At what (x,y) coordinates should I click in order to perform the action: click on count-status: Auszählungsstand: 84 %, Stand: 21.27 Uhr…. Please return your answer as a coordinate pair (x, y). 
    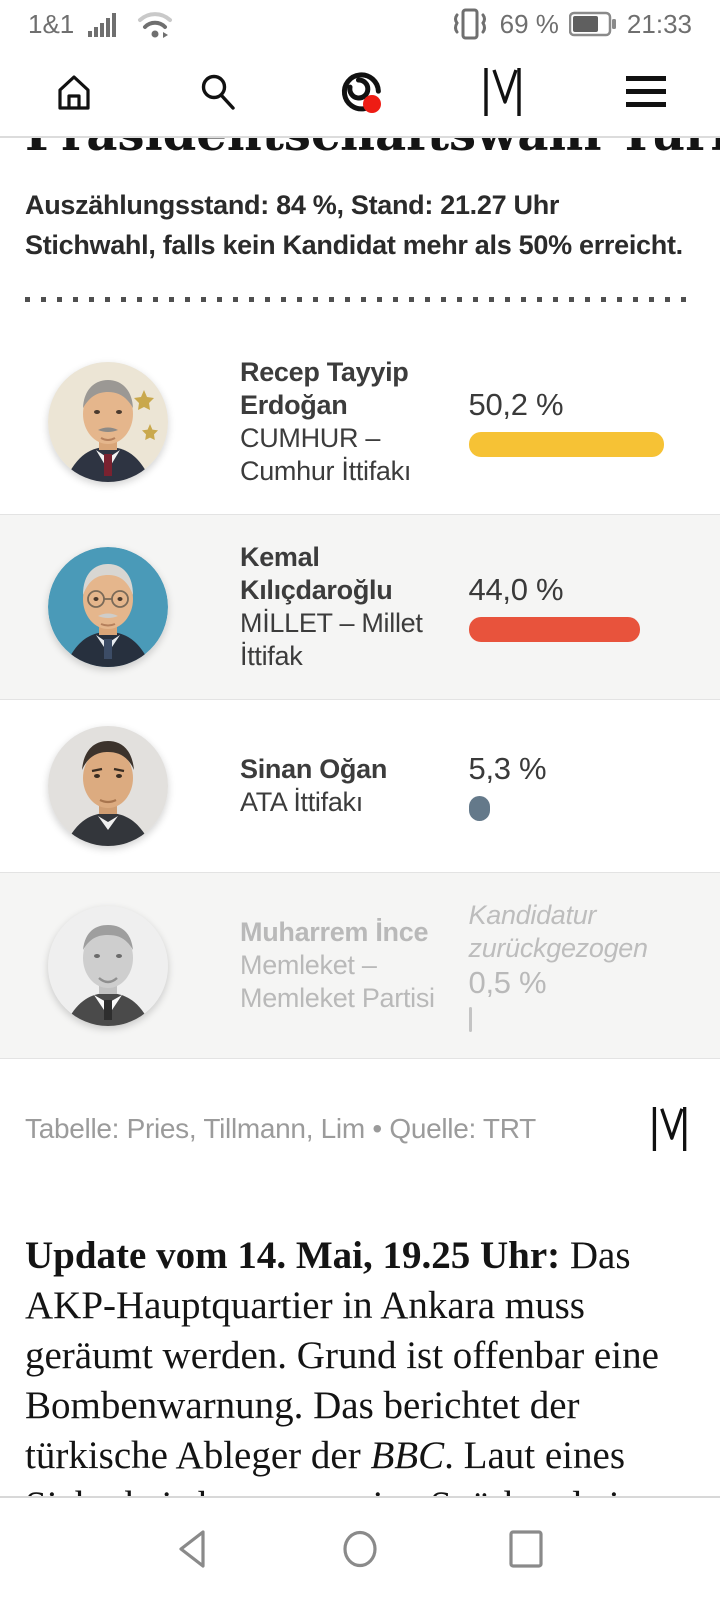
    Looking at the image, I should click on (360, 215).